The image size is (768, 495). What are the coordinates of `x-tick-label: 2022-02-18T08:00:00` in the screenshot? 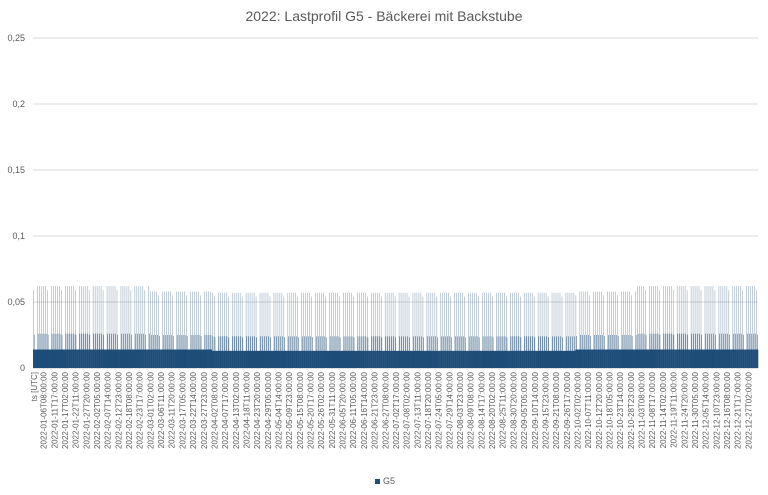 It's located at (129, 410).